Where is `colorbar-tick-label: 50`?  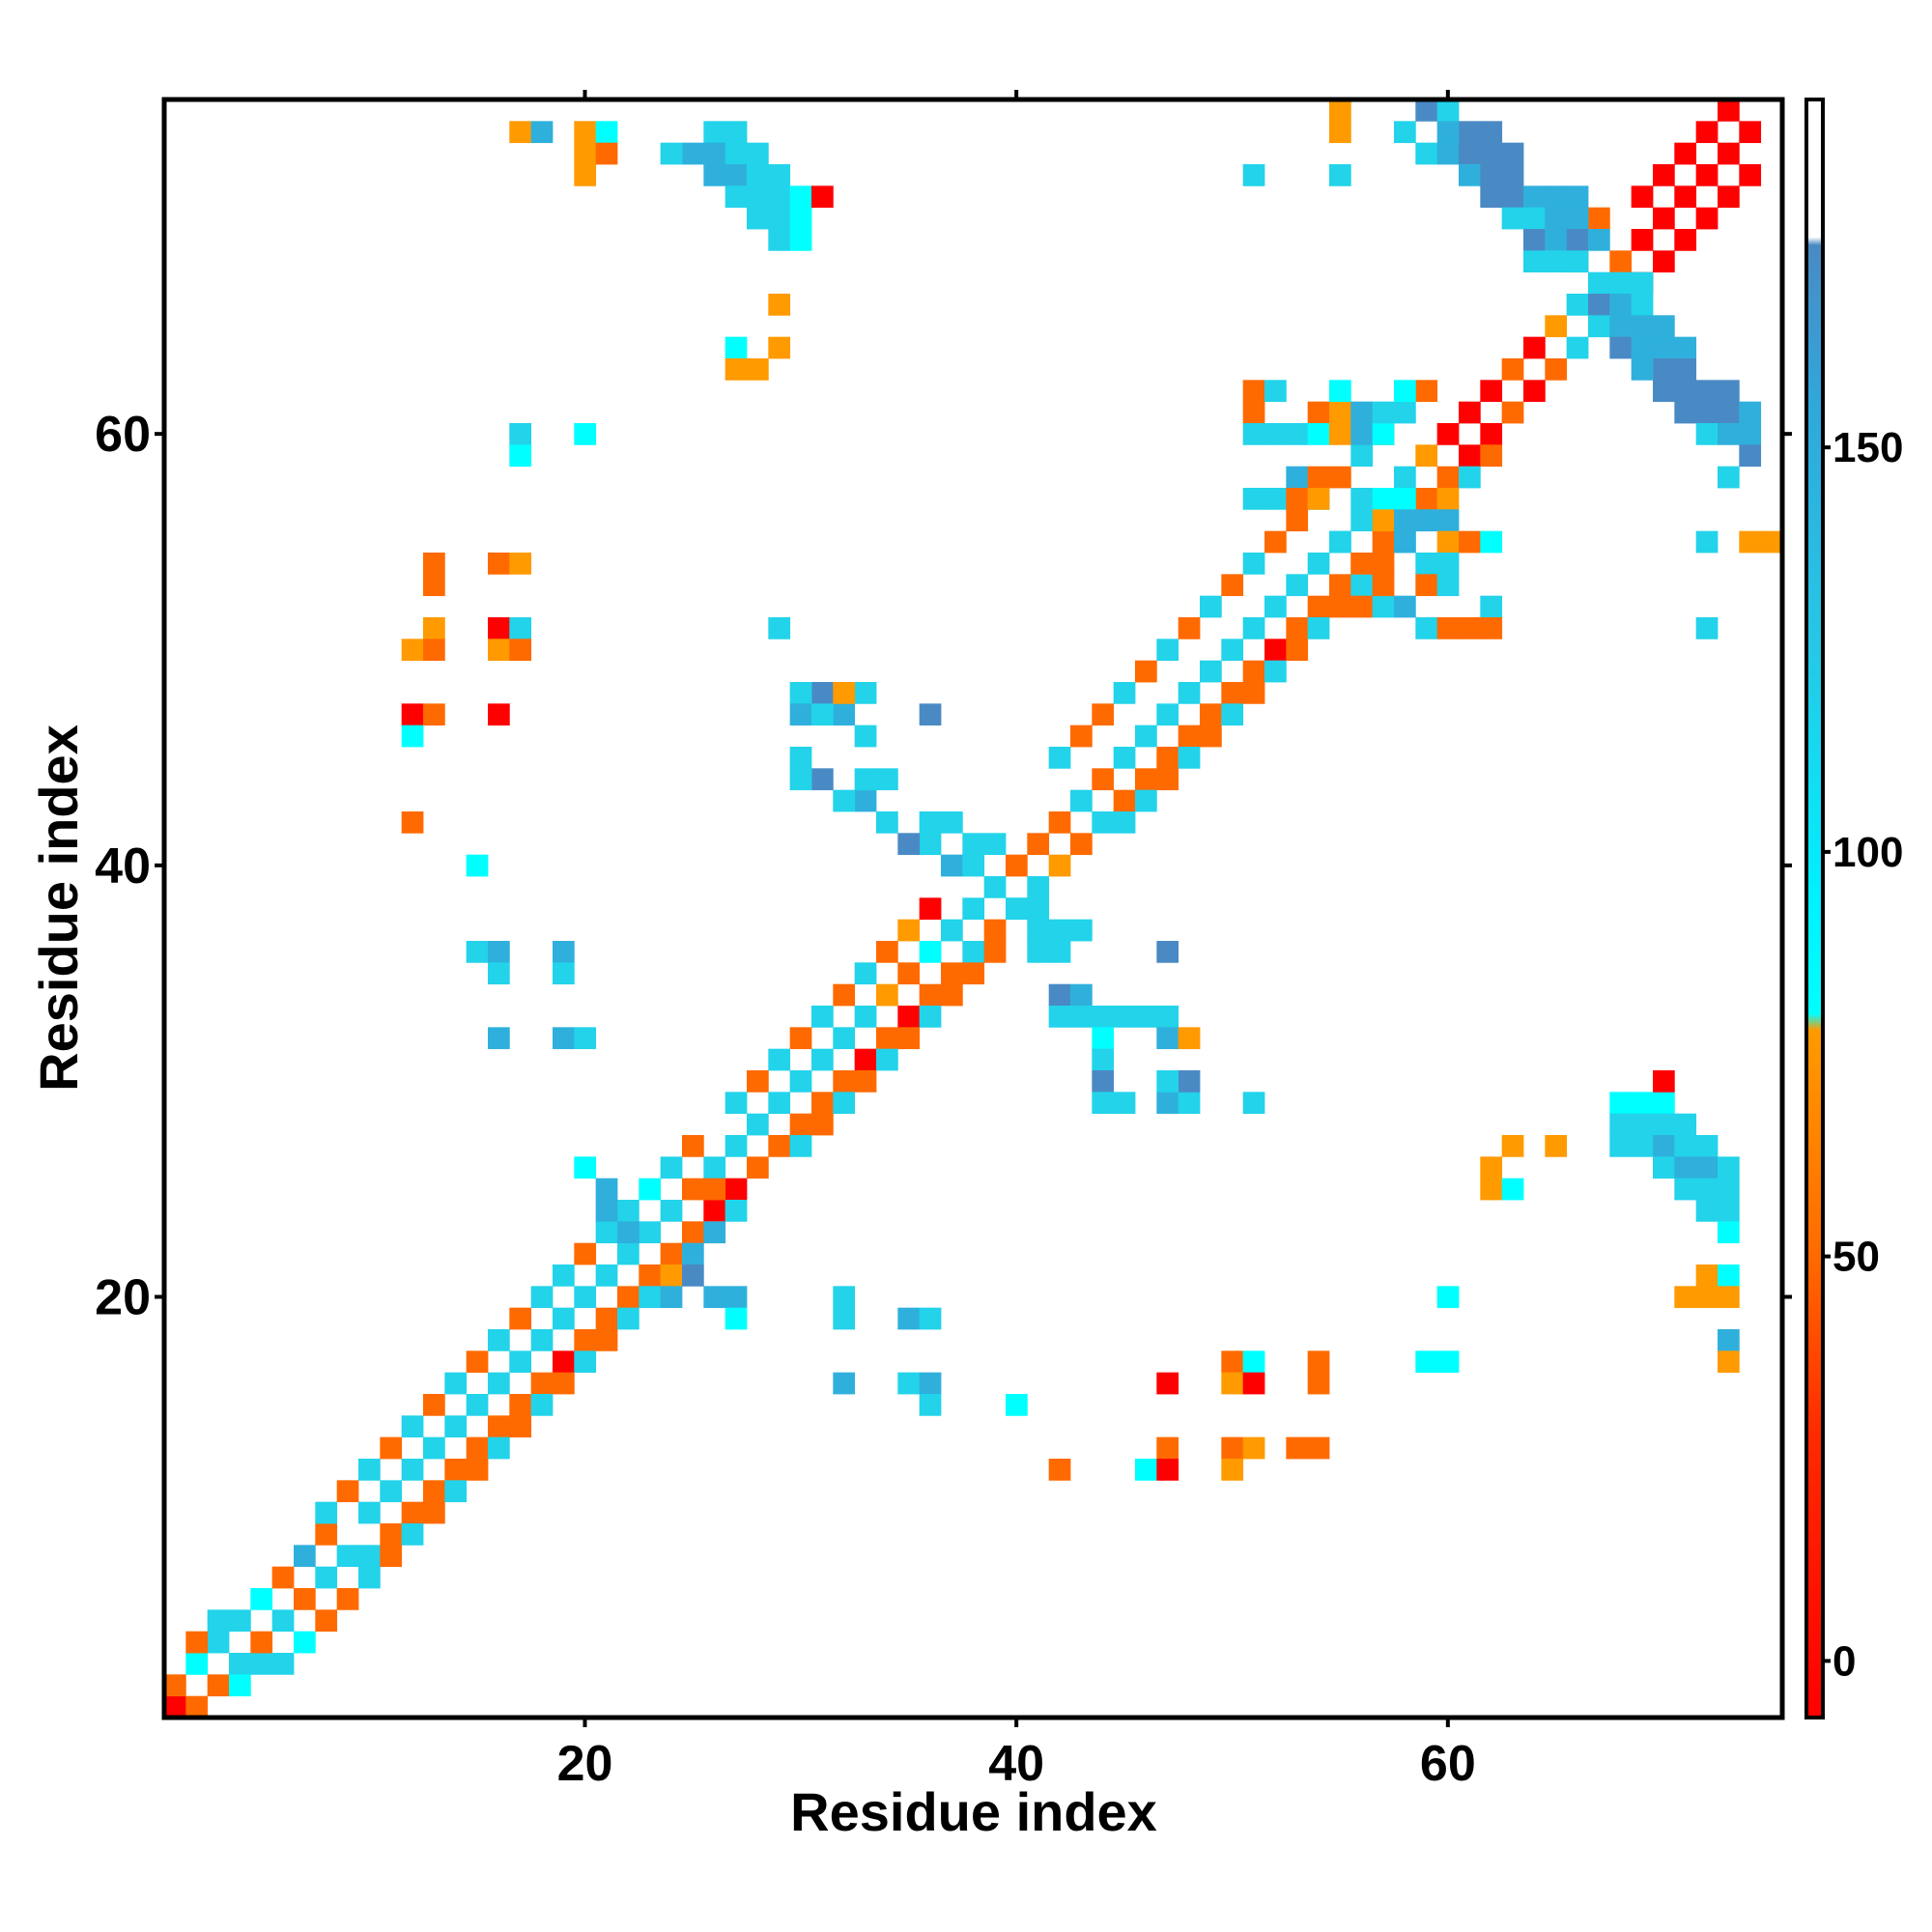 colorbar-tick-label: 50 is located at coordinates (1856, 1257).